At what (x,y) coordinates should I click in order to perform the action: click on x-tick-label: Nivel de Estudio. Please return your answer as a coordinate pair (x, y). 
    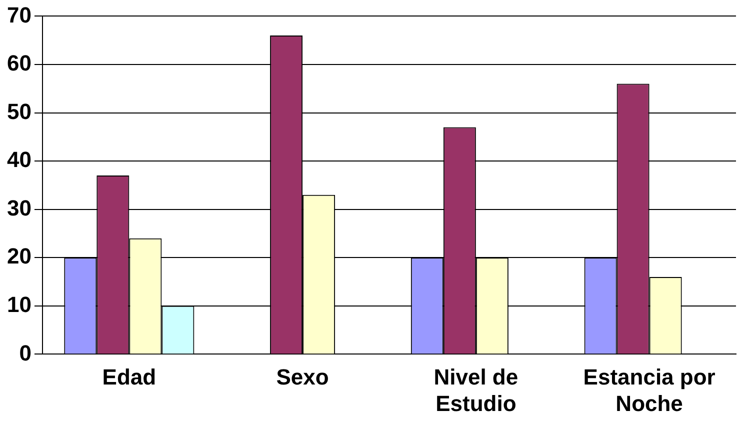
    Looking at the image, I should click on (476, 390).